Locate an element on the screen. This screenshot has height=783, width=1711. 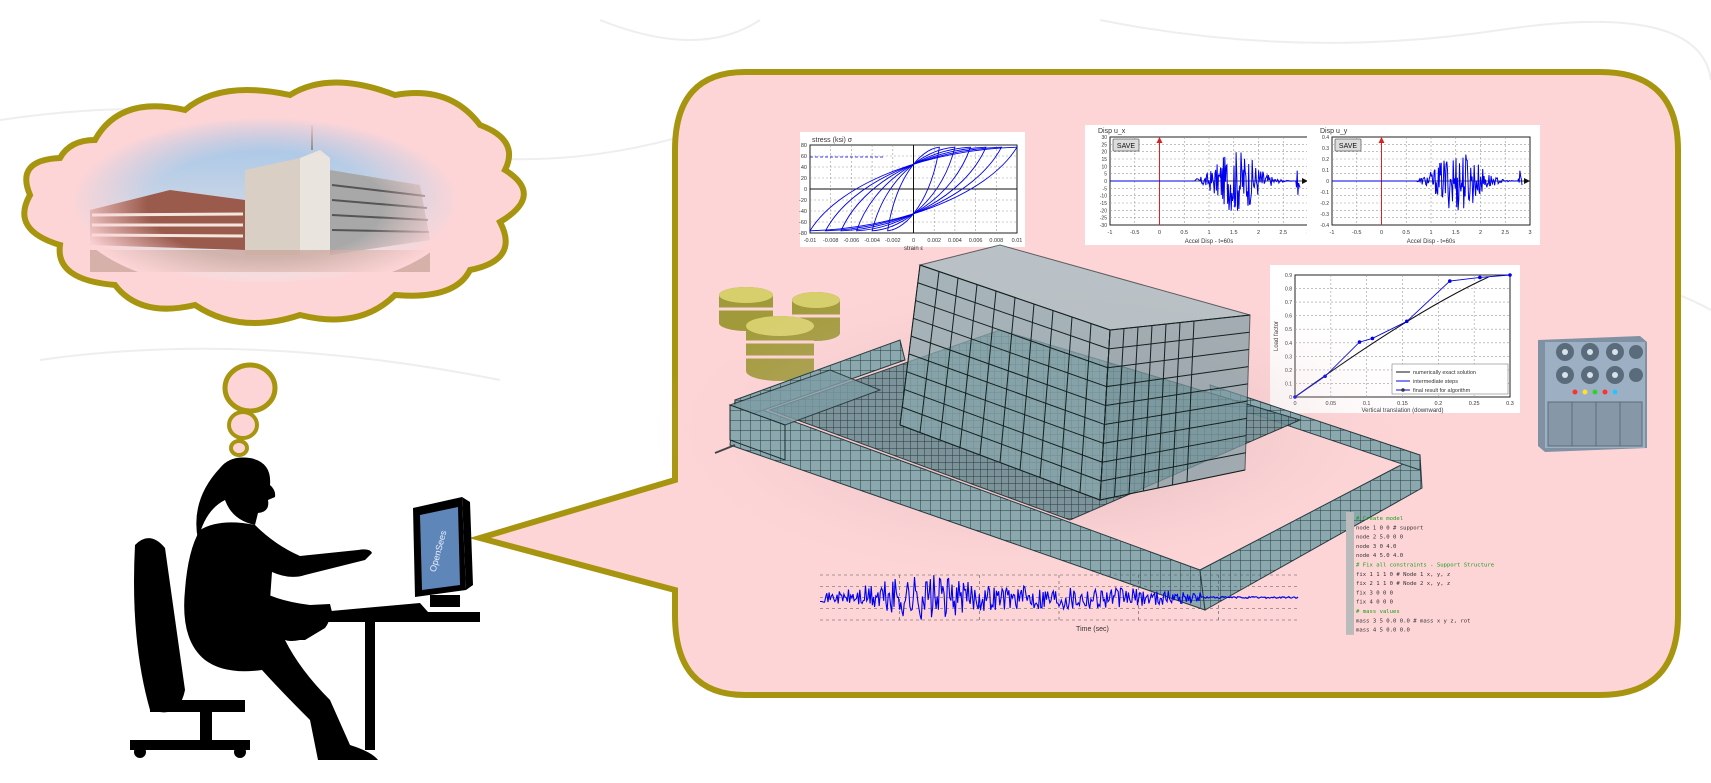
legend-entry: numerically exact solution is located at coordinates (1444, 373).